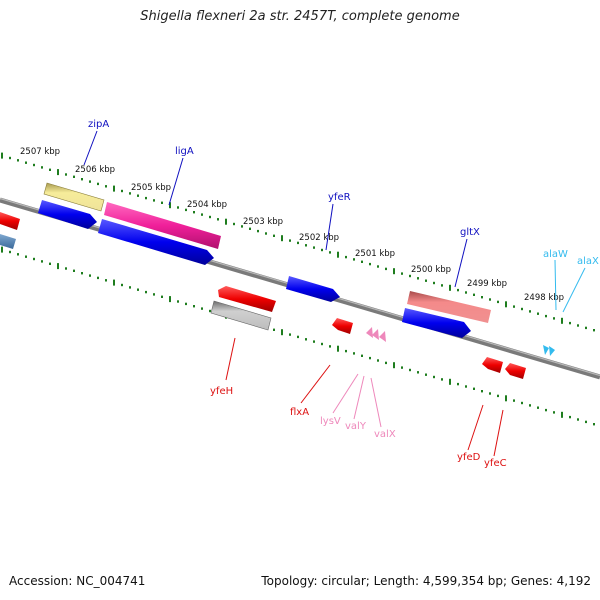 The width and height of the screenshot is (600, 600). Describe the element at coordinates (8, 241) in the screenshot. I see `gene-feature-left-steel` at that location.